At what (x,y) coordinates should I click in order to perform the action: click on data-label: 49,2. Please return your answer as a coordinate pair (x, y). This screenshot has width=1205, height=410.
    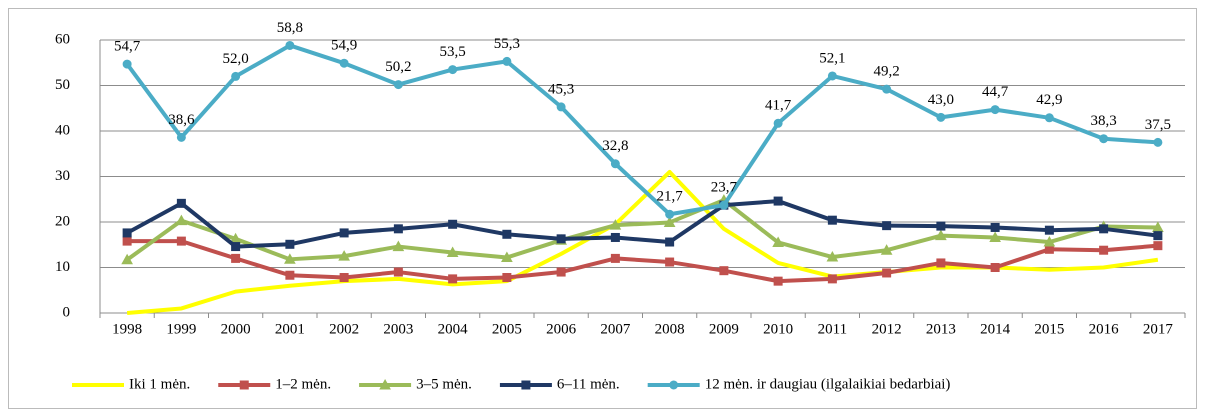
    Looking at the image, I should click on (887, 72).